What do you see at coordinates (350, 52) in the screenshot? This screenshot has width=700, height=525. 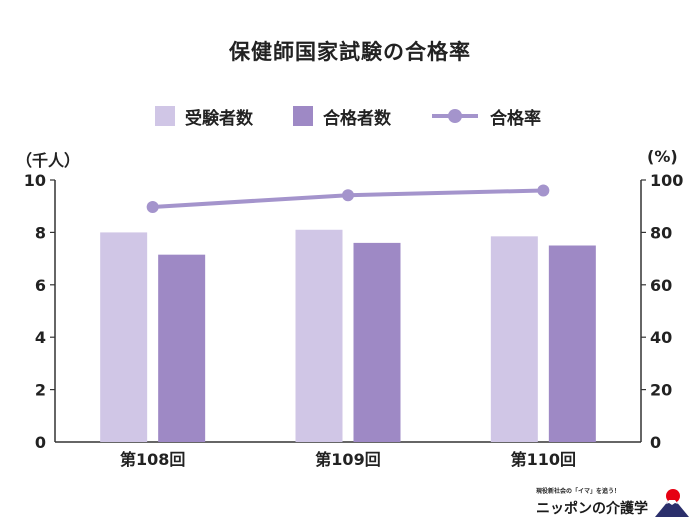 I see `chart-title: 保健師国家試験の合格率` at bounding box center [350, 52].